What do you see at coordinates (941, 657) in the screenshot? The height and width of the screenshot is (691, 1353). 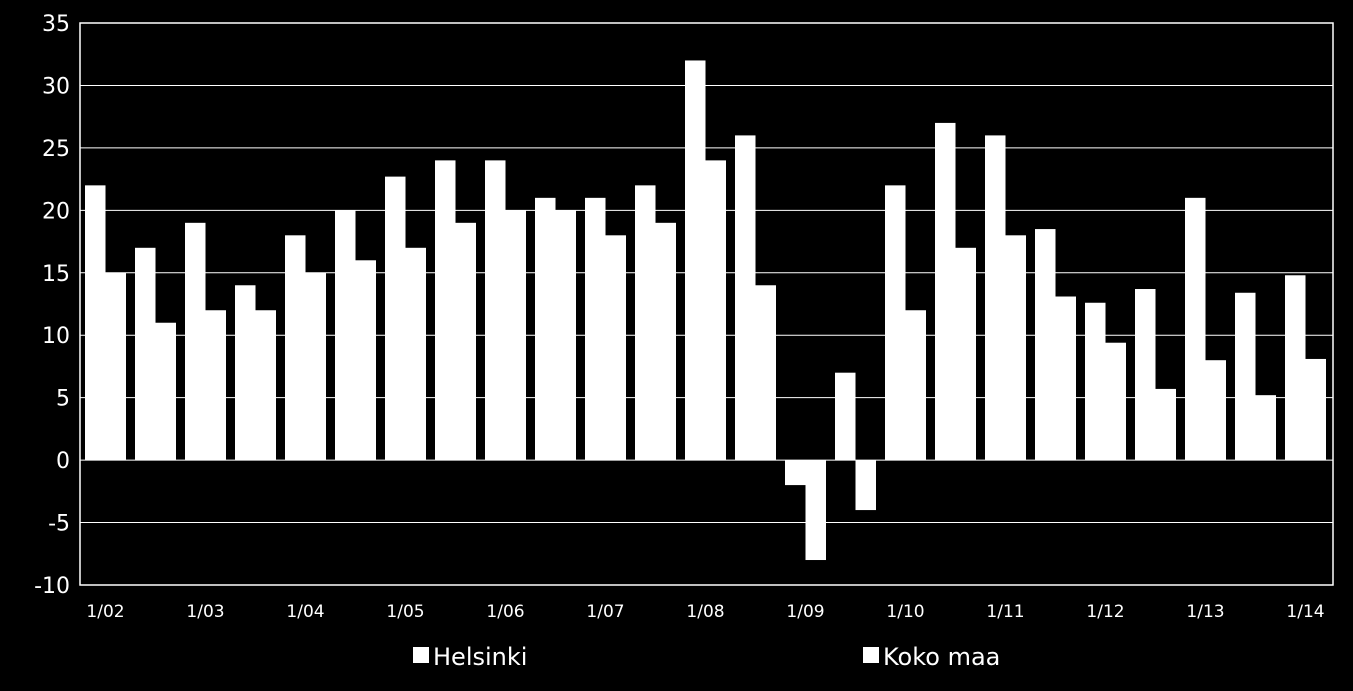 I see `legend-label: Koko maa` at bounding box center [941, 657].